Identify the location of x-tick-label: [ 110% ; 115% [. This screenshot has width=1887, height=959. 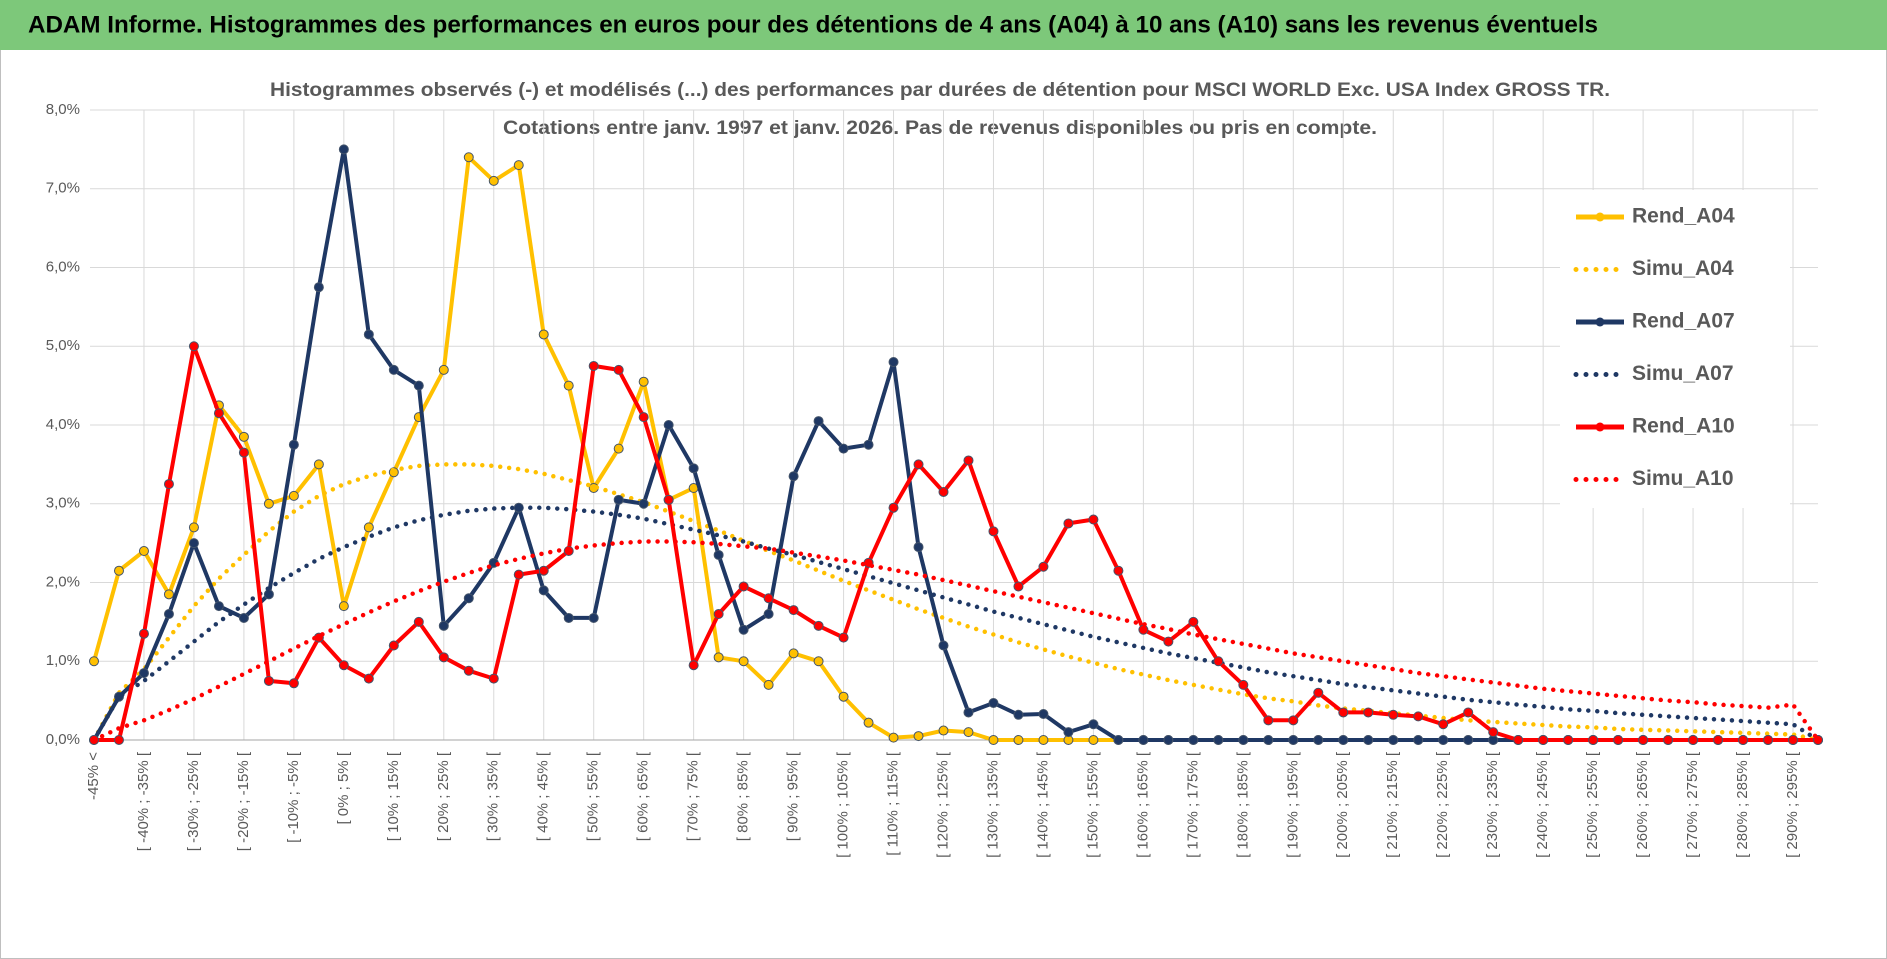
(893, 803).